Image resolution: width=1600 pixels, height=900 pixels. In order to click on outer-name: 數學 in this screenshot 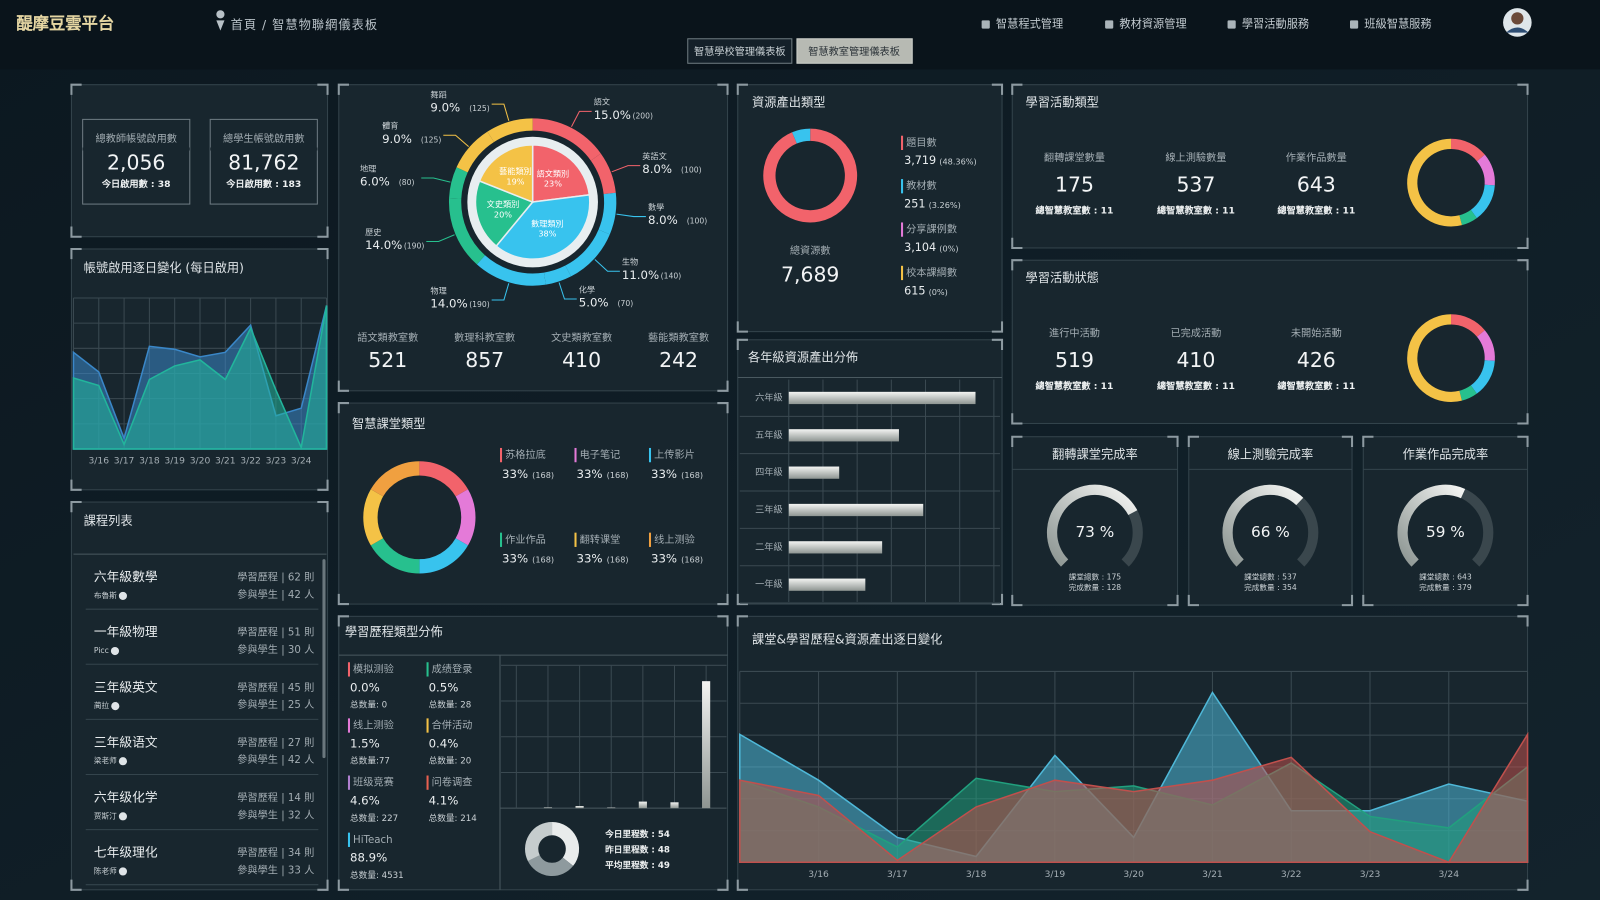, I will do `click(656, 207)`.